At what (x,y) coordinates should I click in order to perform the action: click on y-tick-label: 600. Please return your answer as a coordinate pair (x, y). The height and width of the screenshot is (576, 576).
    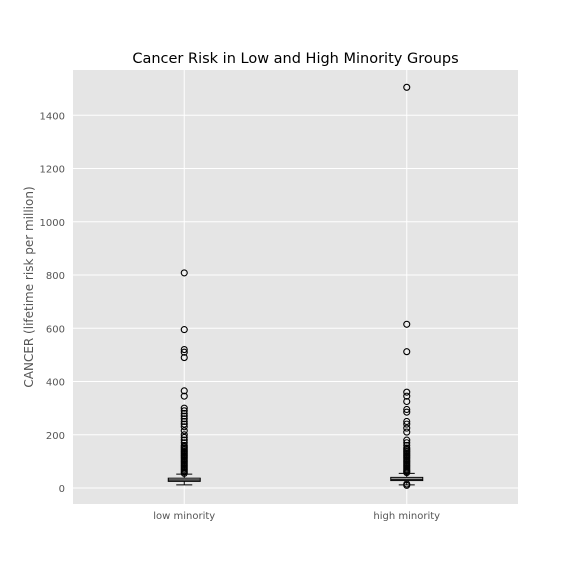
    Looking at the image, I should click on (55, 329).